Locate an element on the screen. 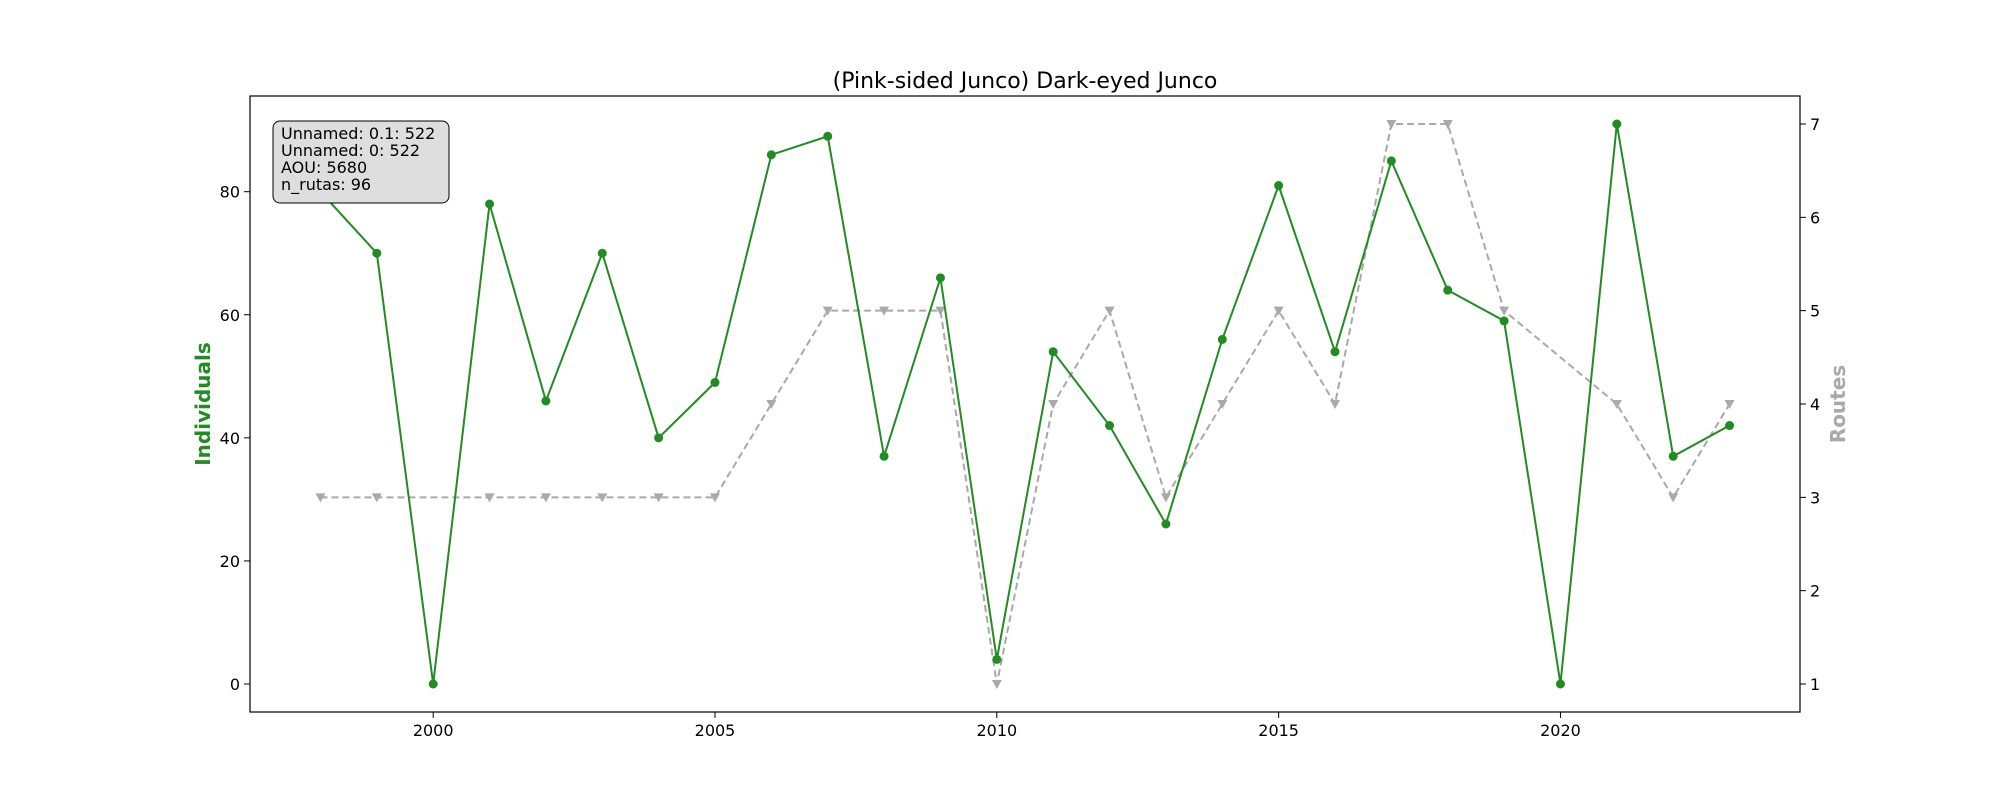  y-axis-right-label: Routes is located at coordinates (1838, 404).